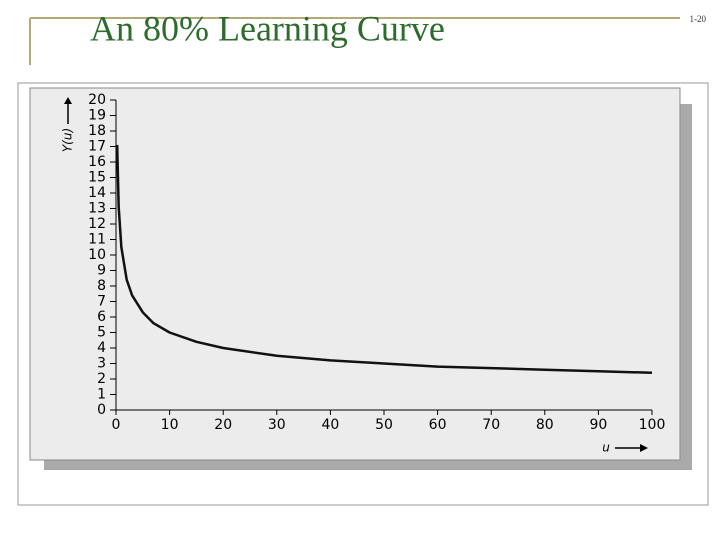 This screenshot has height=544, width=720. Describe the element at coordinates (101, 379) in the screenshot. I see `y-tick-label: 2` at that location.